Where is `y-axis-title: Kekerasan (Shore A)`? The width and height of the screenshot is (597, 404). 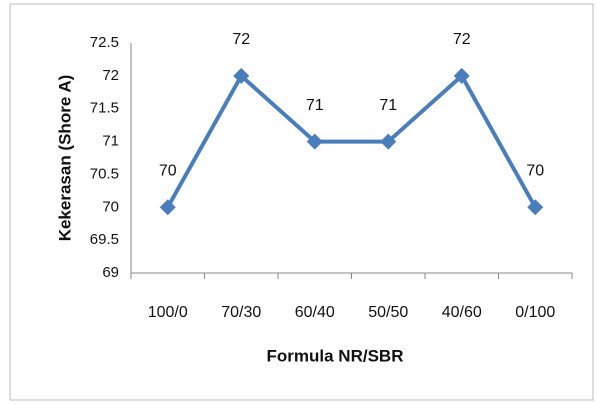
y-axis-title: Kekerasan (Shore A) is located at coordinates (64, 158).